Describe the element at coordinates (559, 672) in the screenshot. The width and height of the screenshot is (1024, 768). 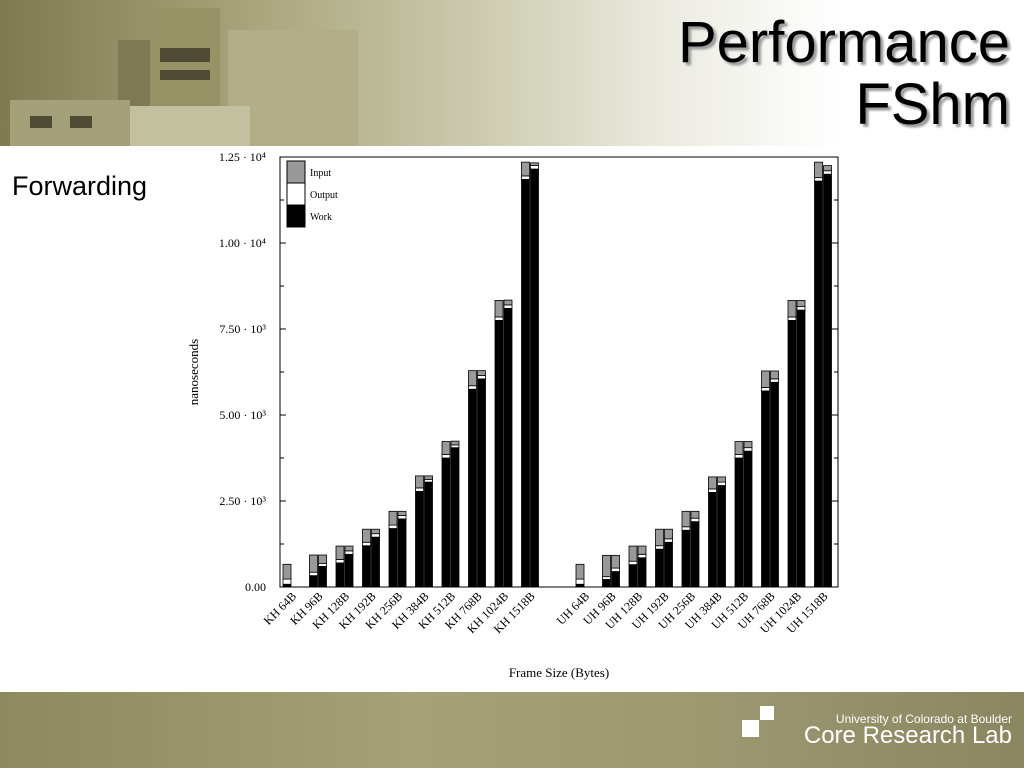
I see `x-axis-title: Frame Size (Bytes)` at that location.